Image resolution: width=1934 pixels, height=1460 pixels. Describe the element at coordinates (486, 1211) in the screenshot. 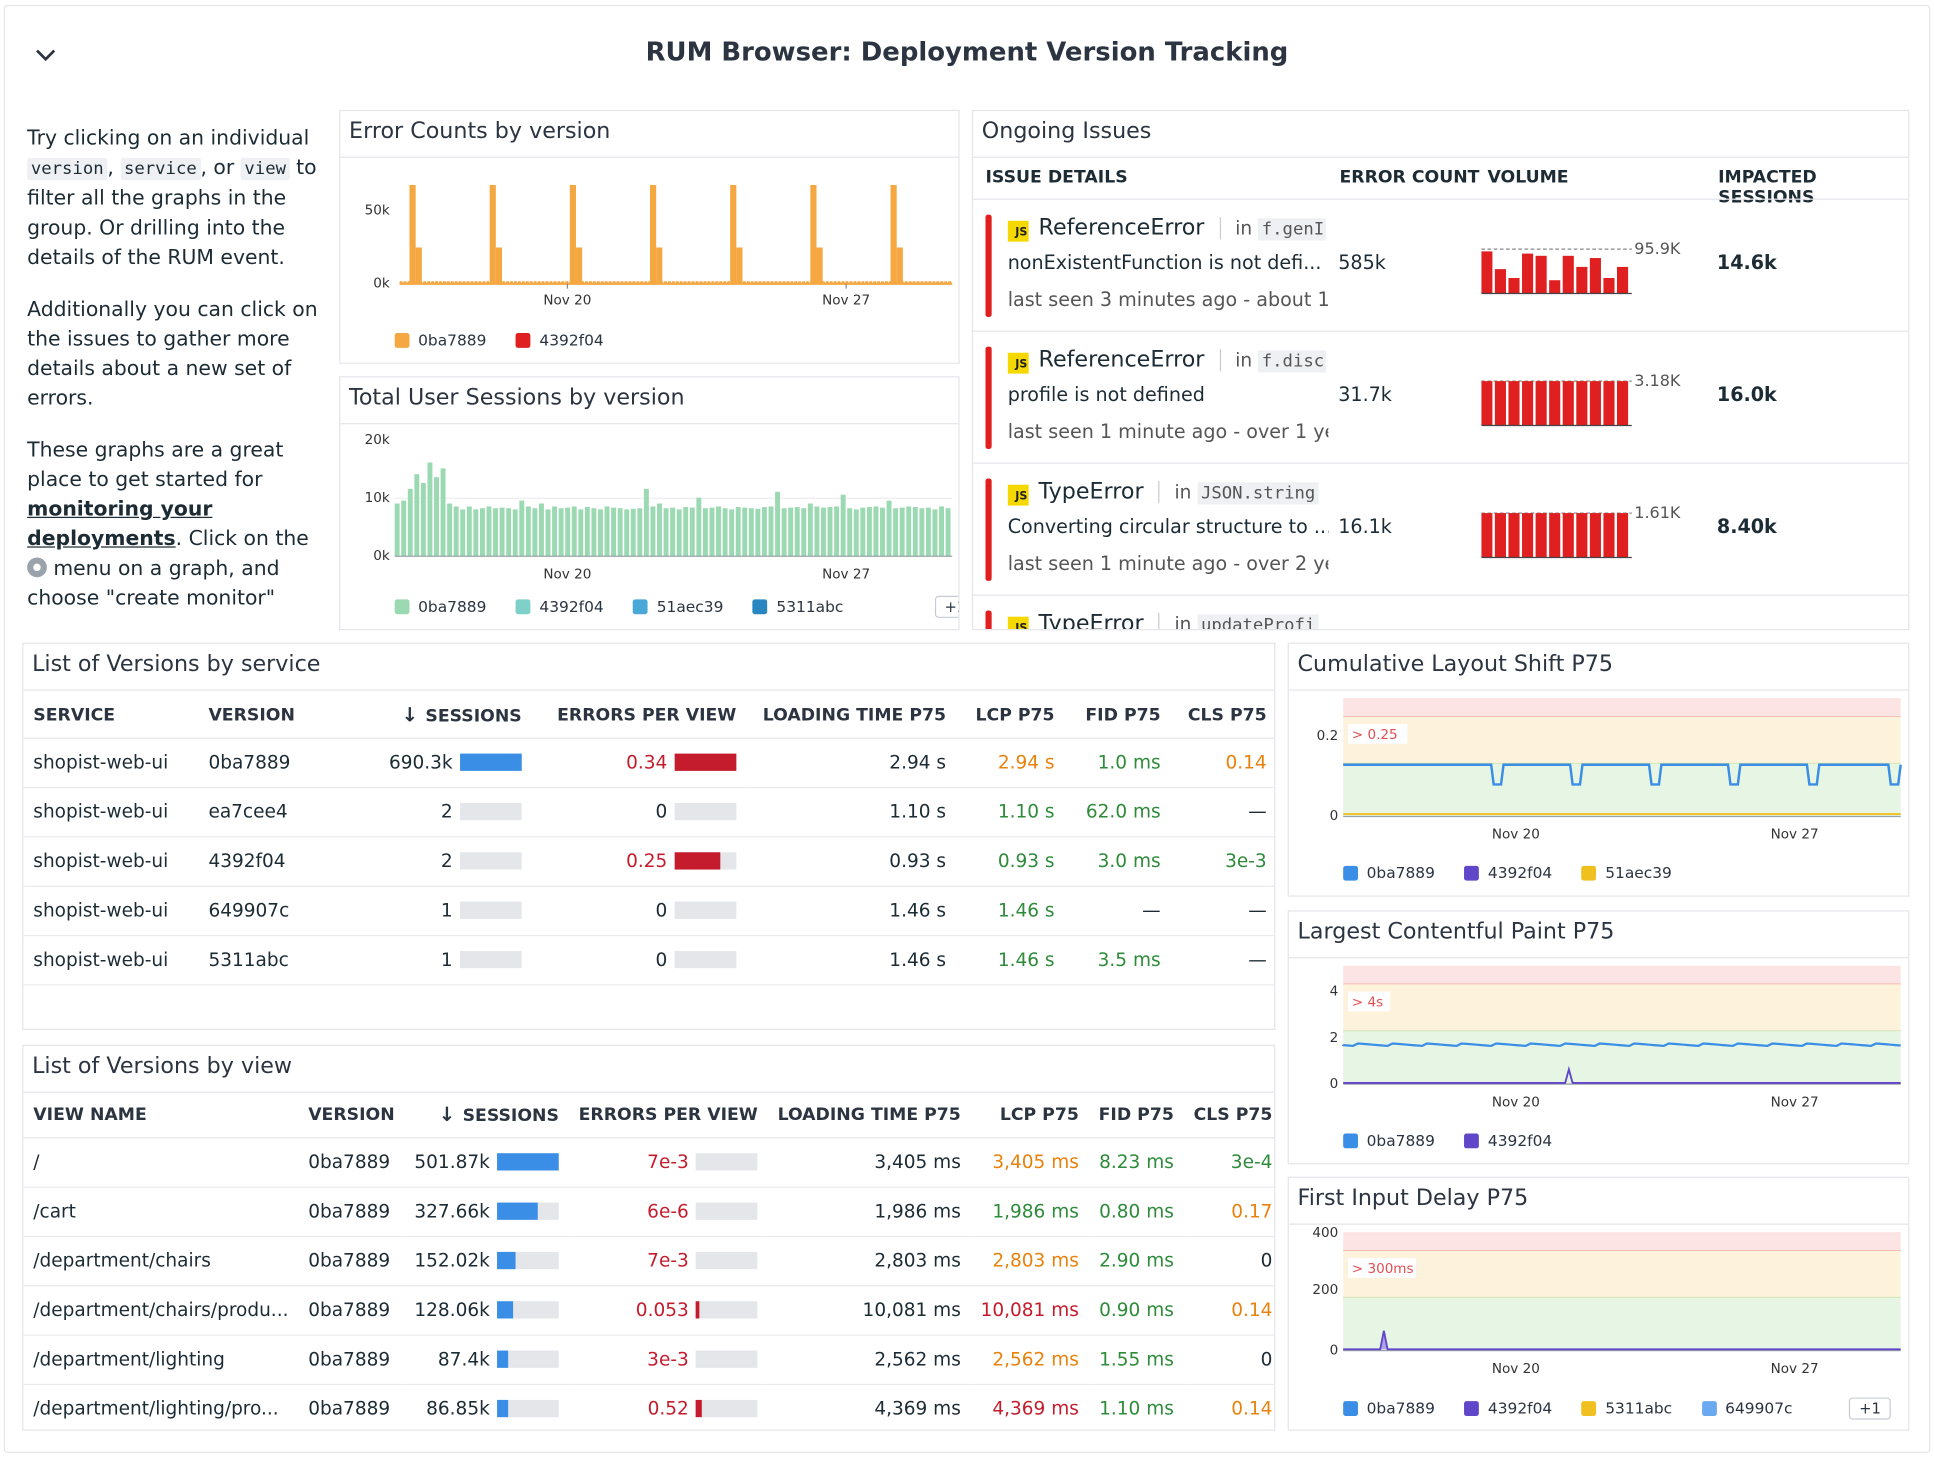

I see `cell-sessions: 327.66k` at that location.